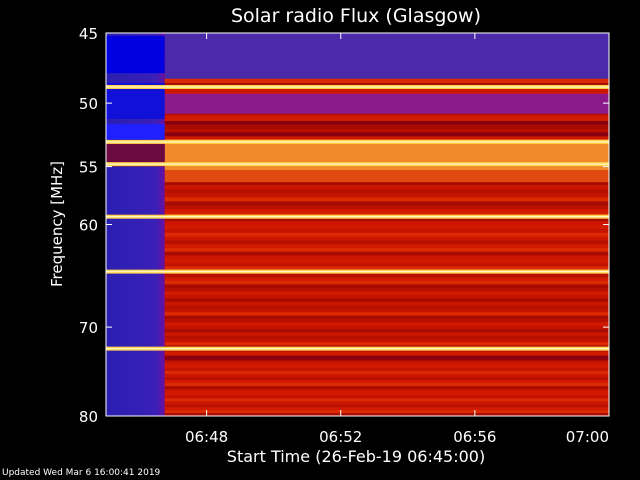 Image resolution: width=640 pixels, height=480 pixels. I want to click on updated-timestamp: Updated Wed Mar 6 16:00:41 2019, so click(81, 473).